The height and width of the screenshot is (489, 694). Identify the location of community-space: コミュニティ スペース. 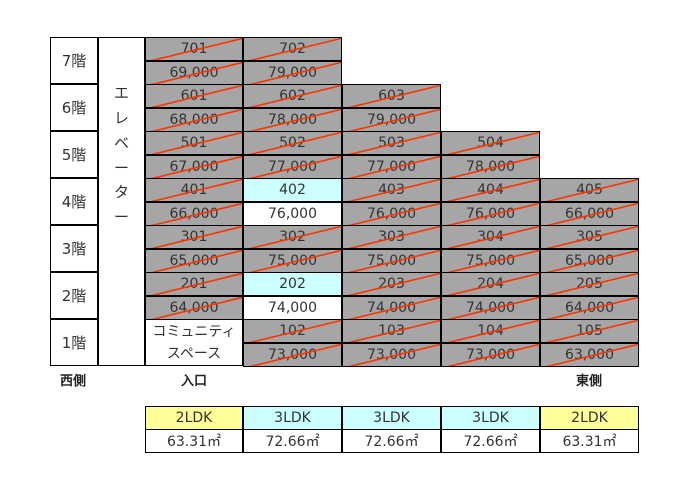
(194, 342).